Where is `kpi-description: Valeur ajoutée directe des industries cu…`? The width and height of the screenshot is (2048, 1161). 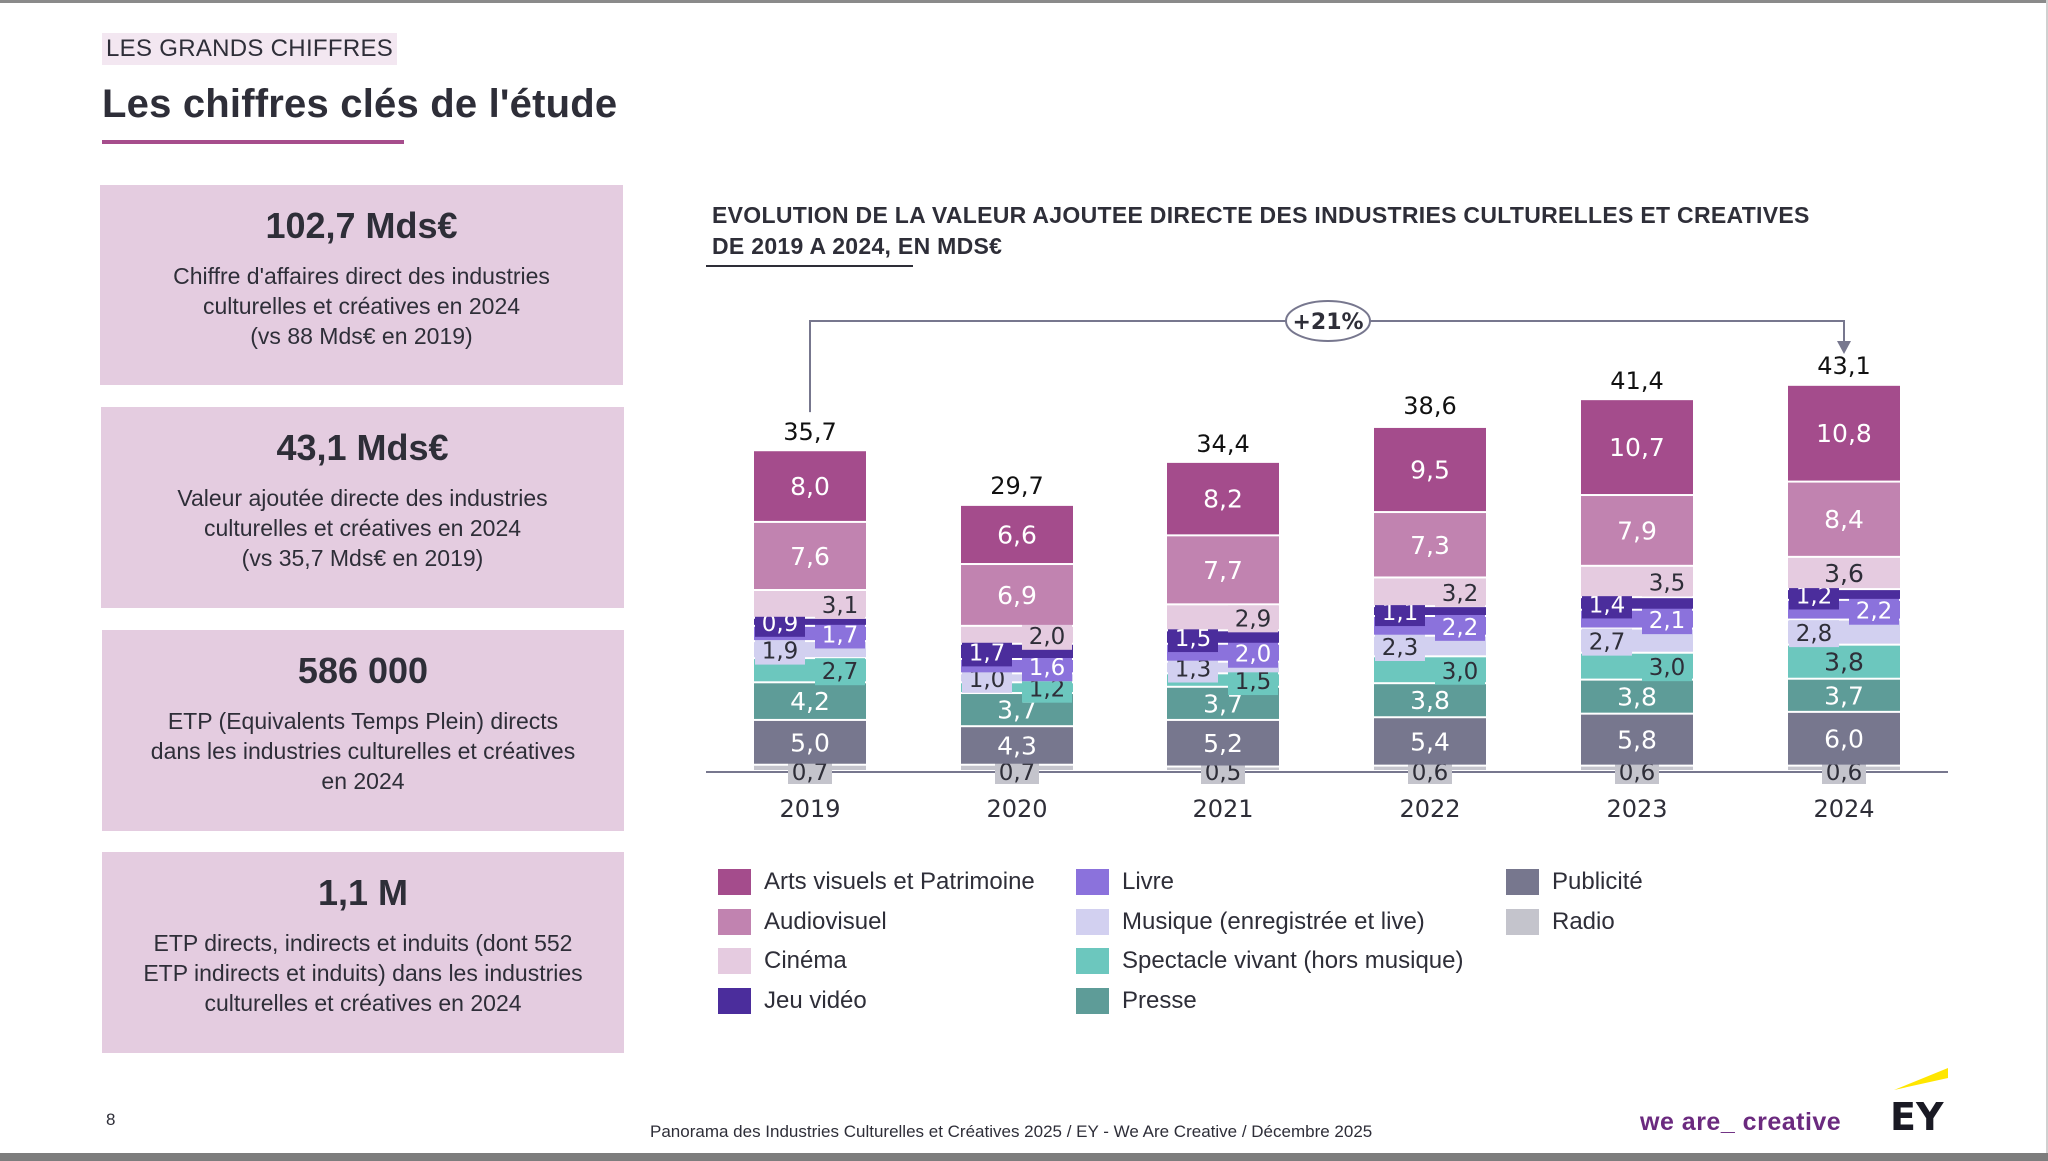 kpi-description: Valeur ajoutée directe des industries cu… is located at coordinates (362, 528).